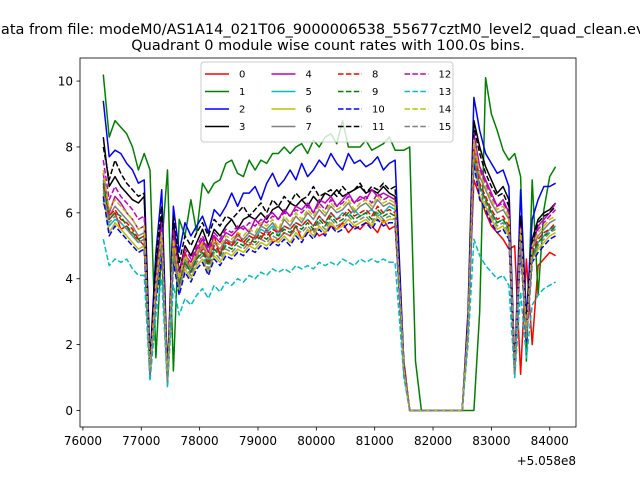 Image resolution: width=640 pixels, height=480 pixels. What do you see at coordinates (69, 345) in the screenshot?
I see `y-tick-label: 2` at bounding box center [69, 345].